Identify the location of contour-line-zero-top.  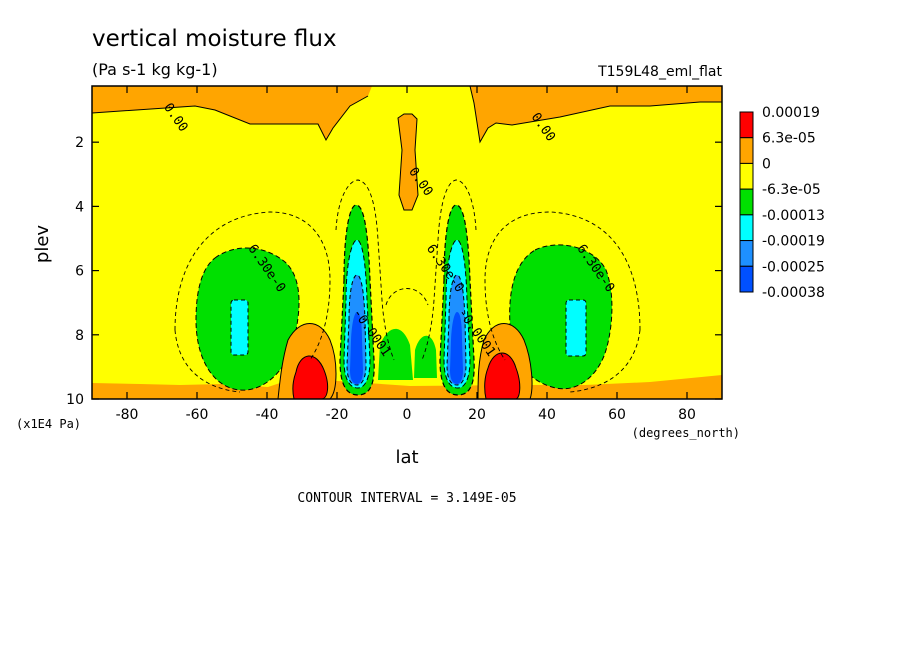
(407, 115).